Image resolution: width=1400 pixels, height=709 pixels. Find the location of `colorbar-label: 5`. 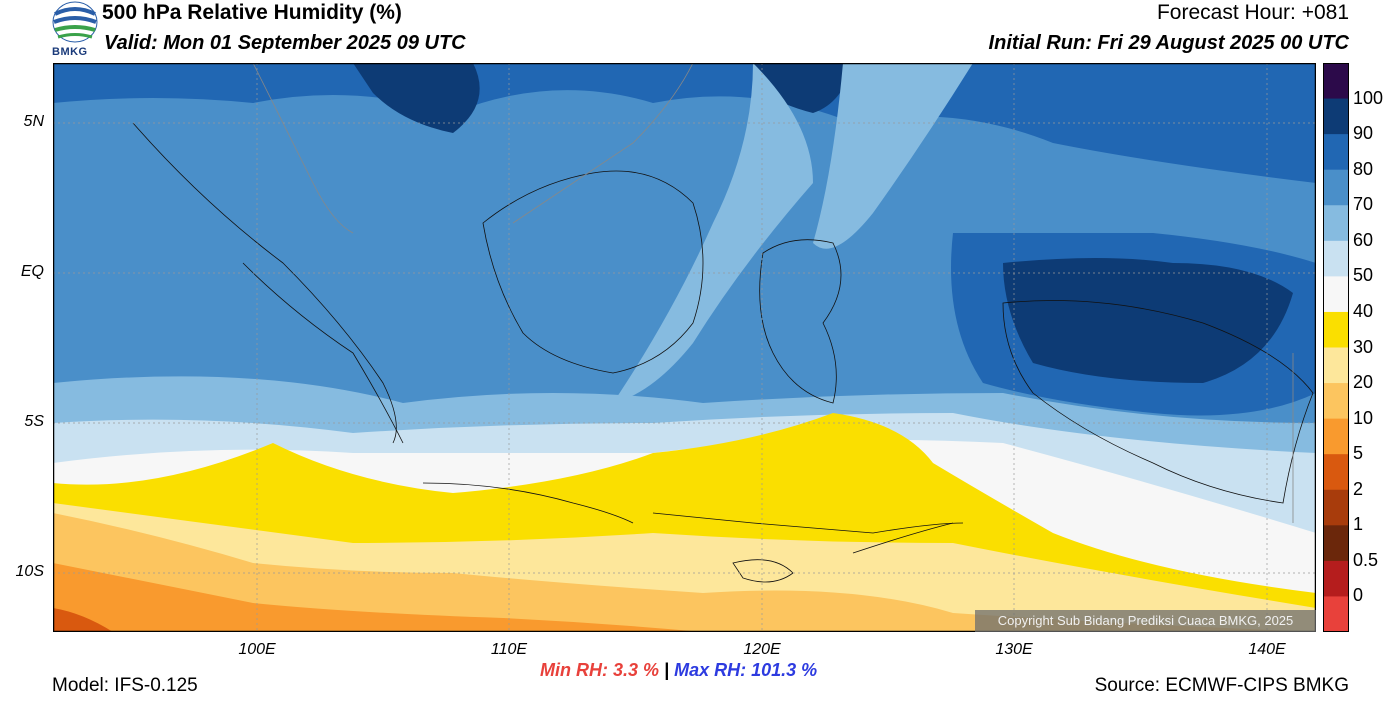

colorbar-label: 5 is located at coordinates (1358, 453).